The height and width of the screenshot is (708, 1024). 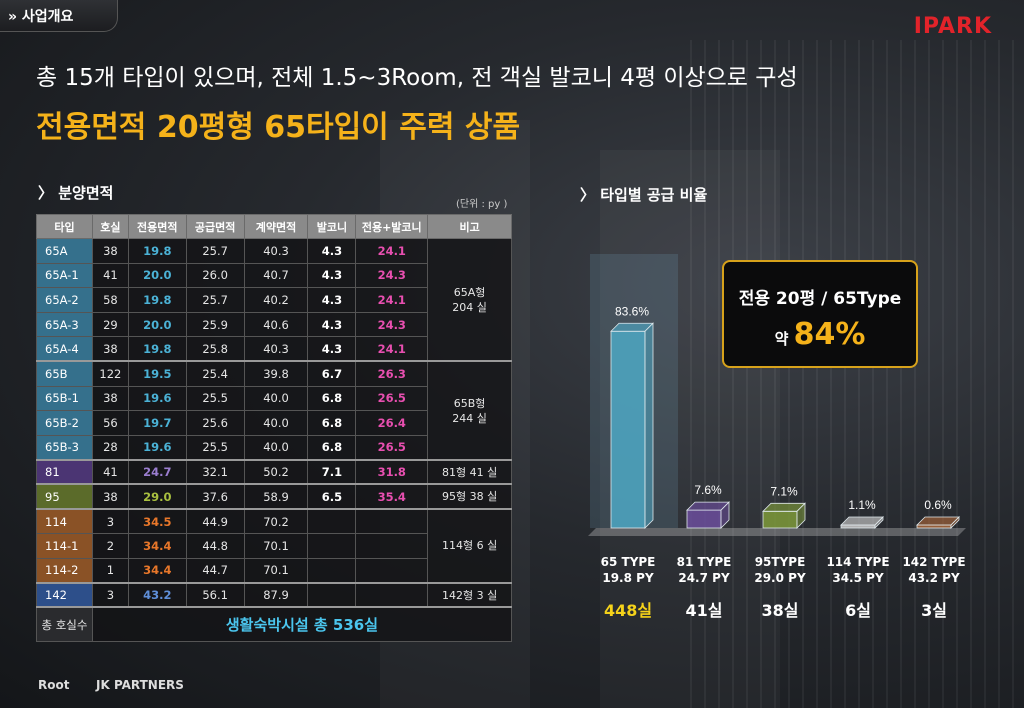 I want to click on supply-area-cell: 25.5, so click(x=215, y=447).